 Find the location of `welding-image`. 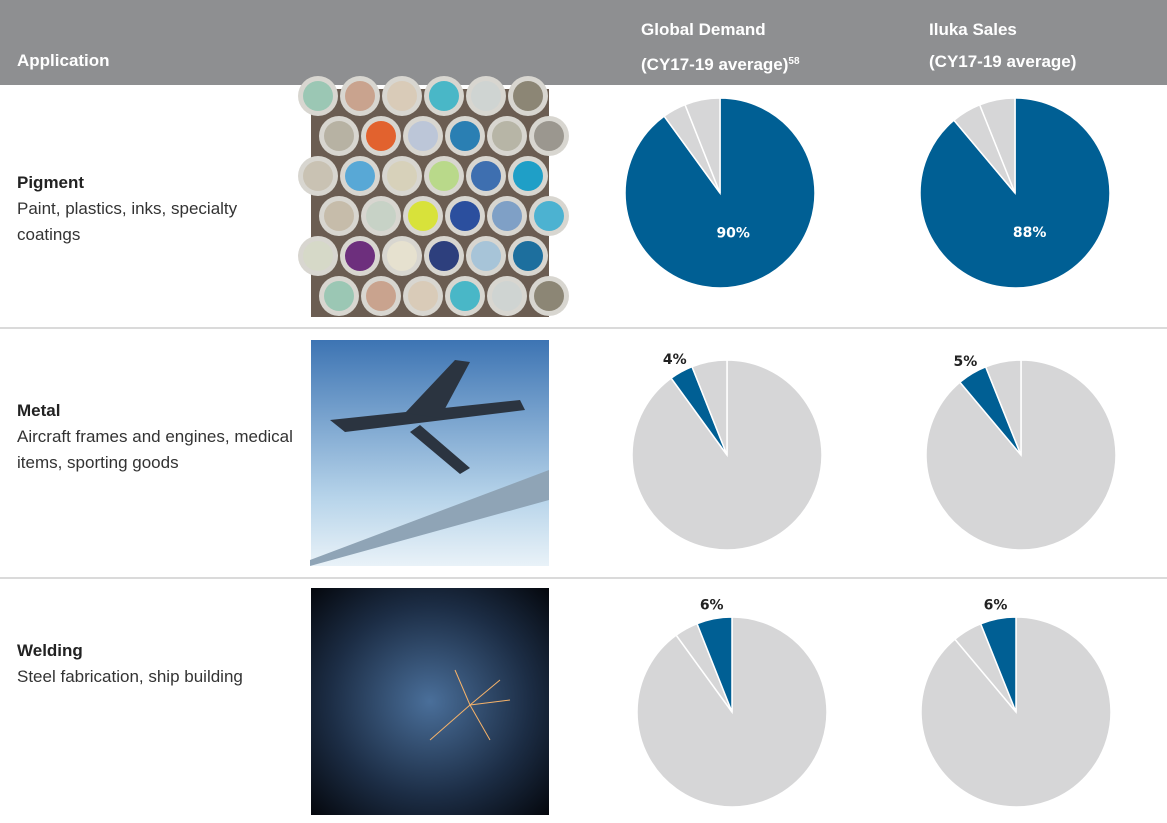

welding-image is located at coordinates (430, 701).